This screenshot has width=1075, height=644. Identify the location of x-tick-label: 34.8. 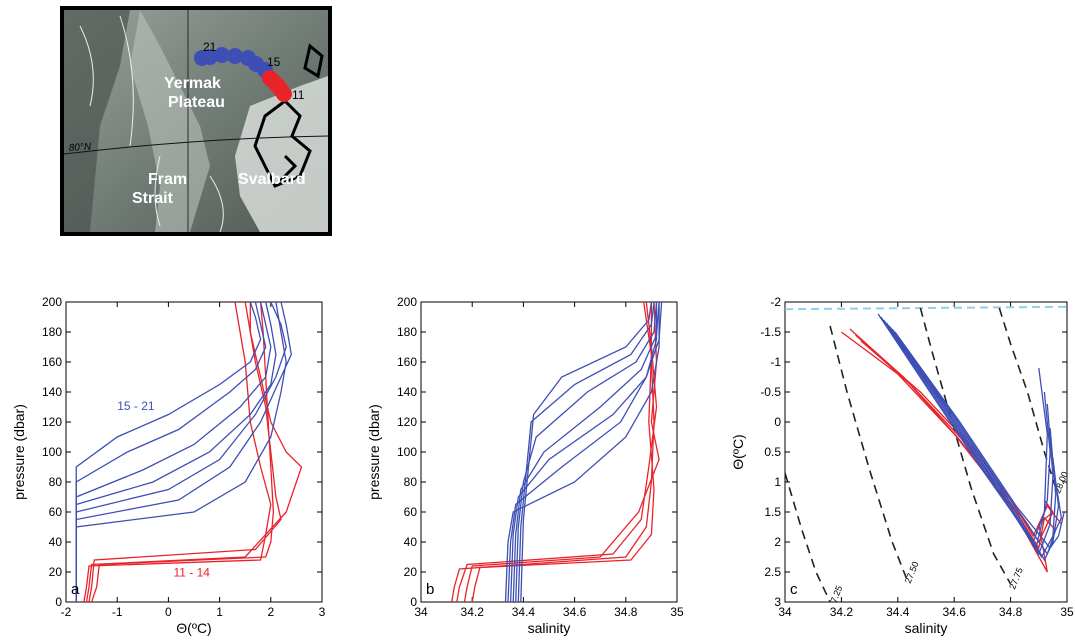
(626, 612).